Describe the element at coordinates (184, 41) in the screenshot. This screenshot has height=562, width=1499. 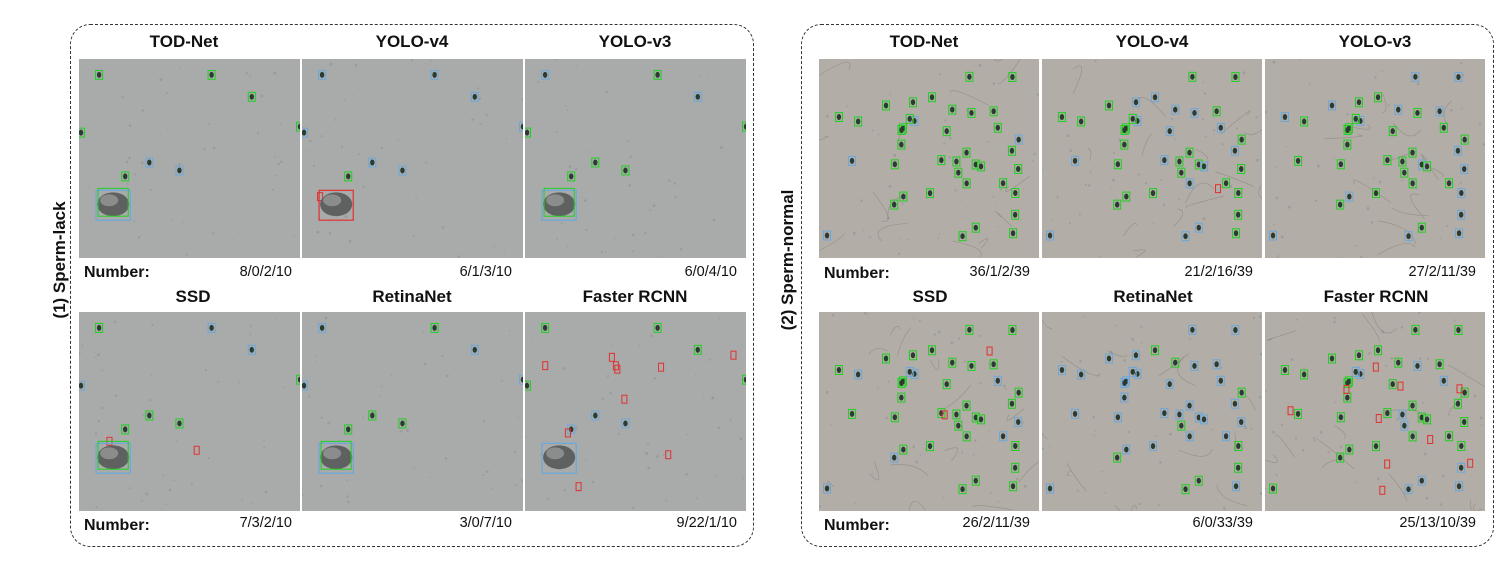
I see `title-tod-net-lack: TOD-Net` at that location.